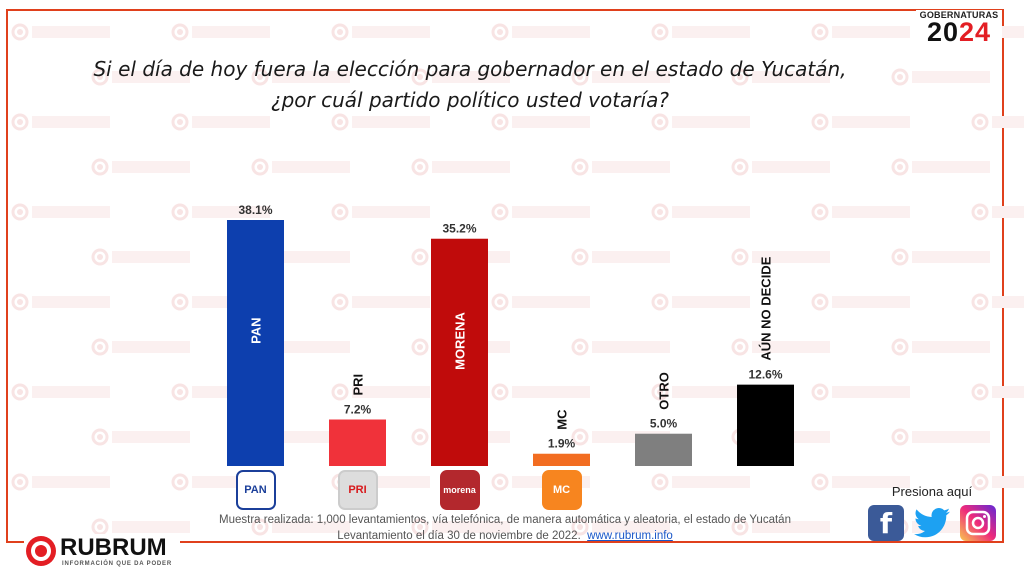 Image resolution: width=1024 pixels, height=573 pixels. I want to click on value-label: 7.2%, so click(358, 410).